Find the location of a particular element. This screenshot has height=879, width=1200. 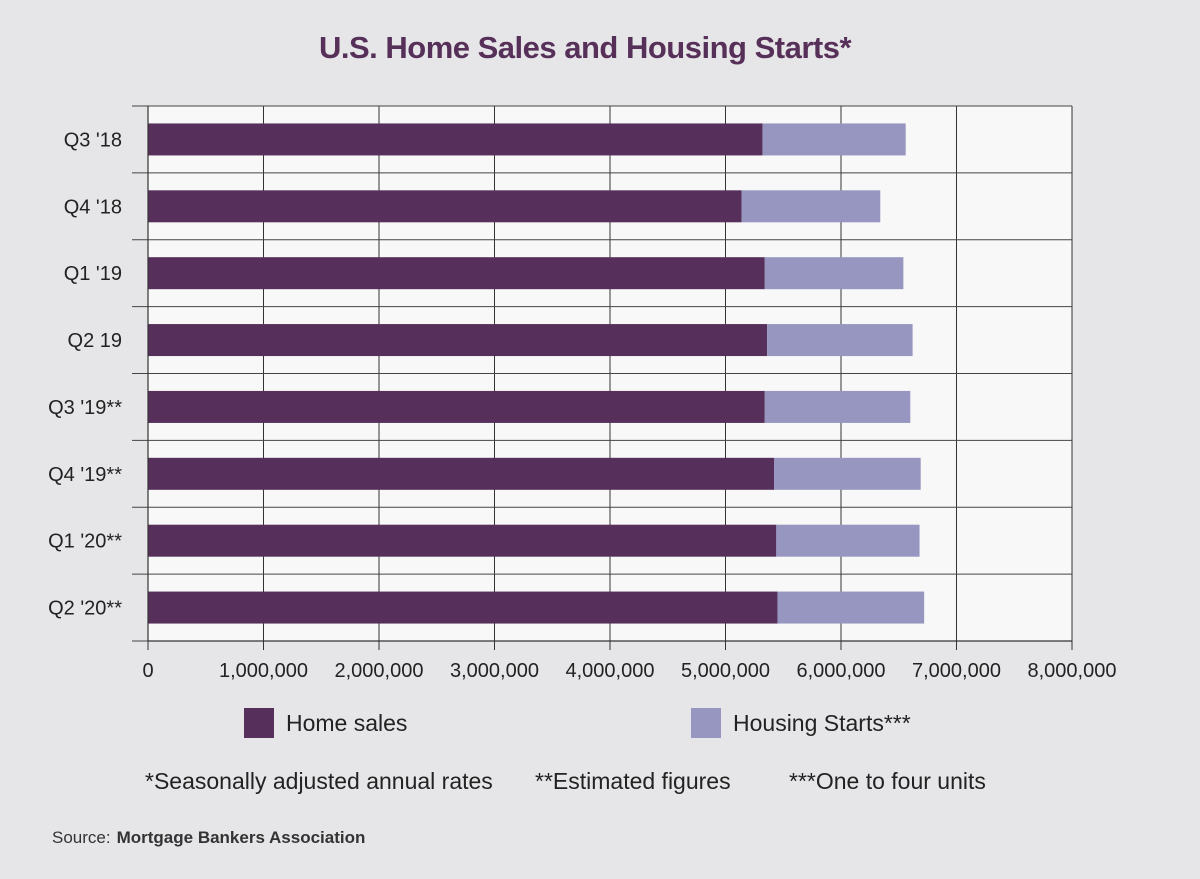

footnote-units: ***One to four units is located at coordinates (887, 781).